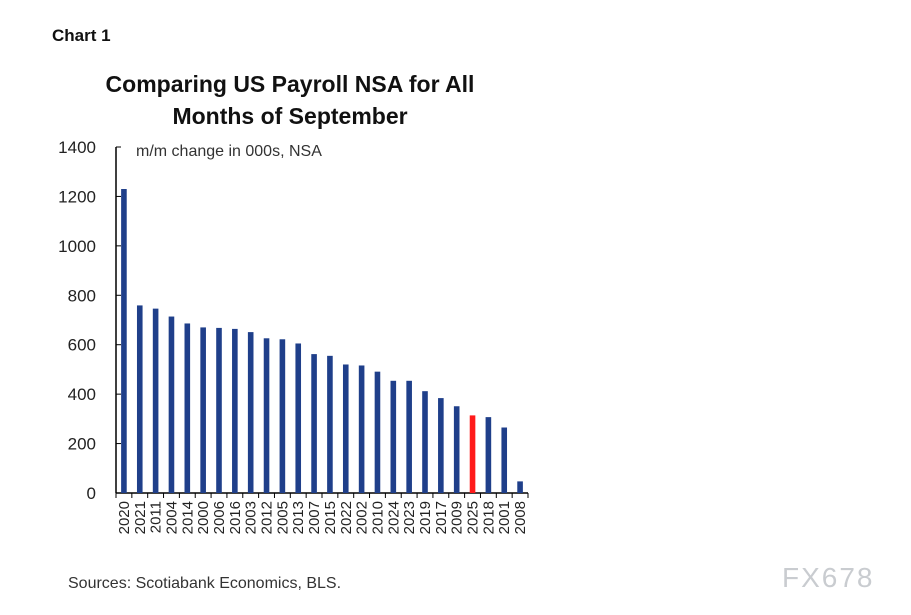 The width and height of the screenshot is (911, 615). I want to click on bar-2022, so click(345, 428).